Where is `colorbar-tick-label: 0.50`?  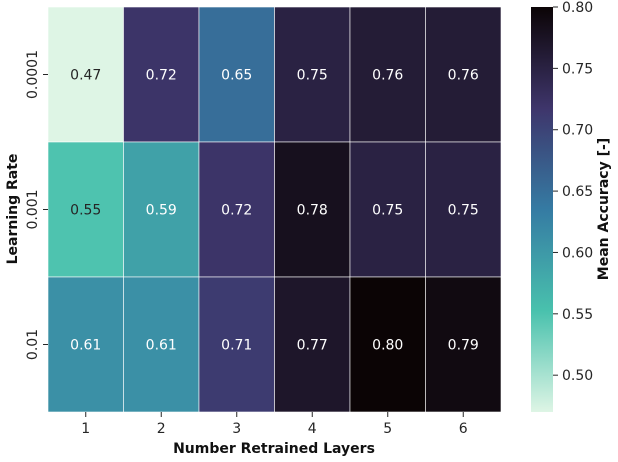 colorbar-tick-label: 0.50 is located at coordinates (577, 376).